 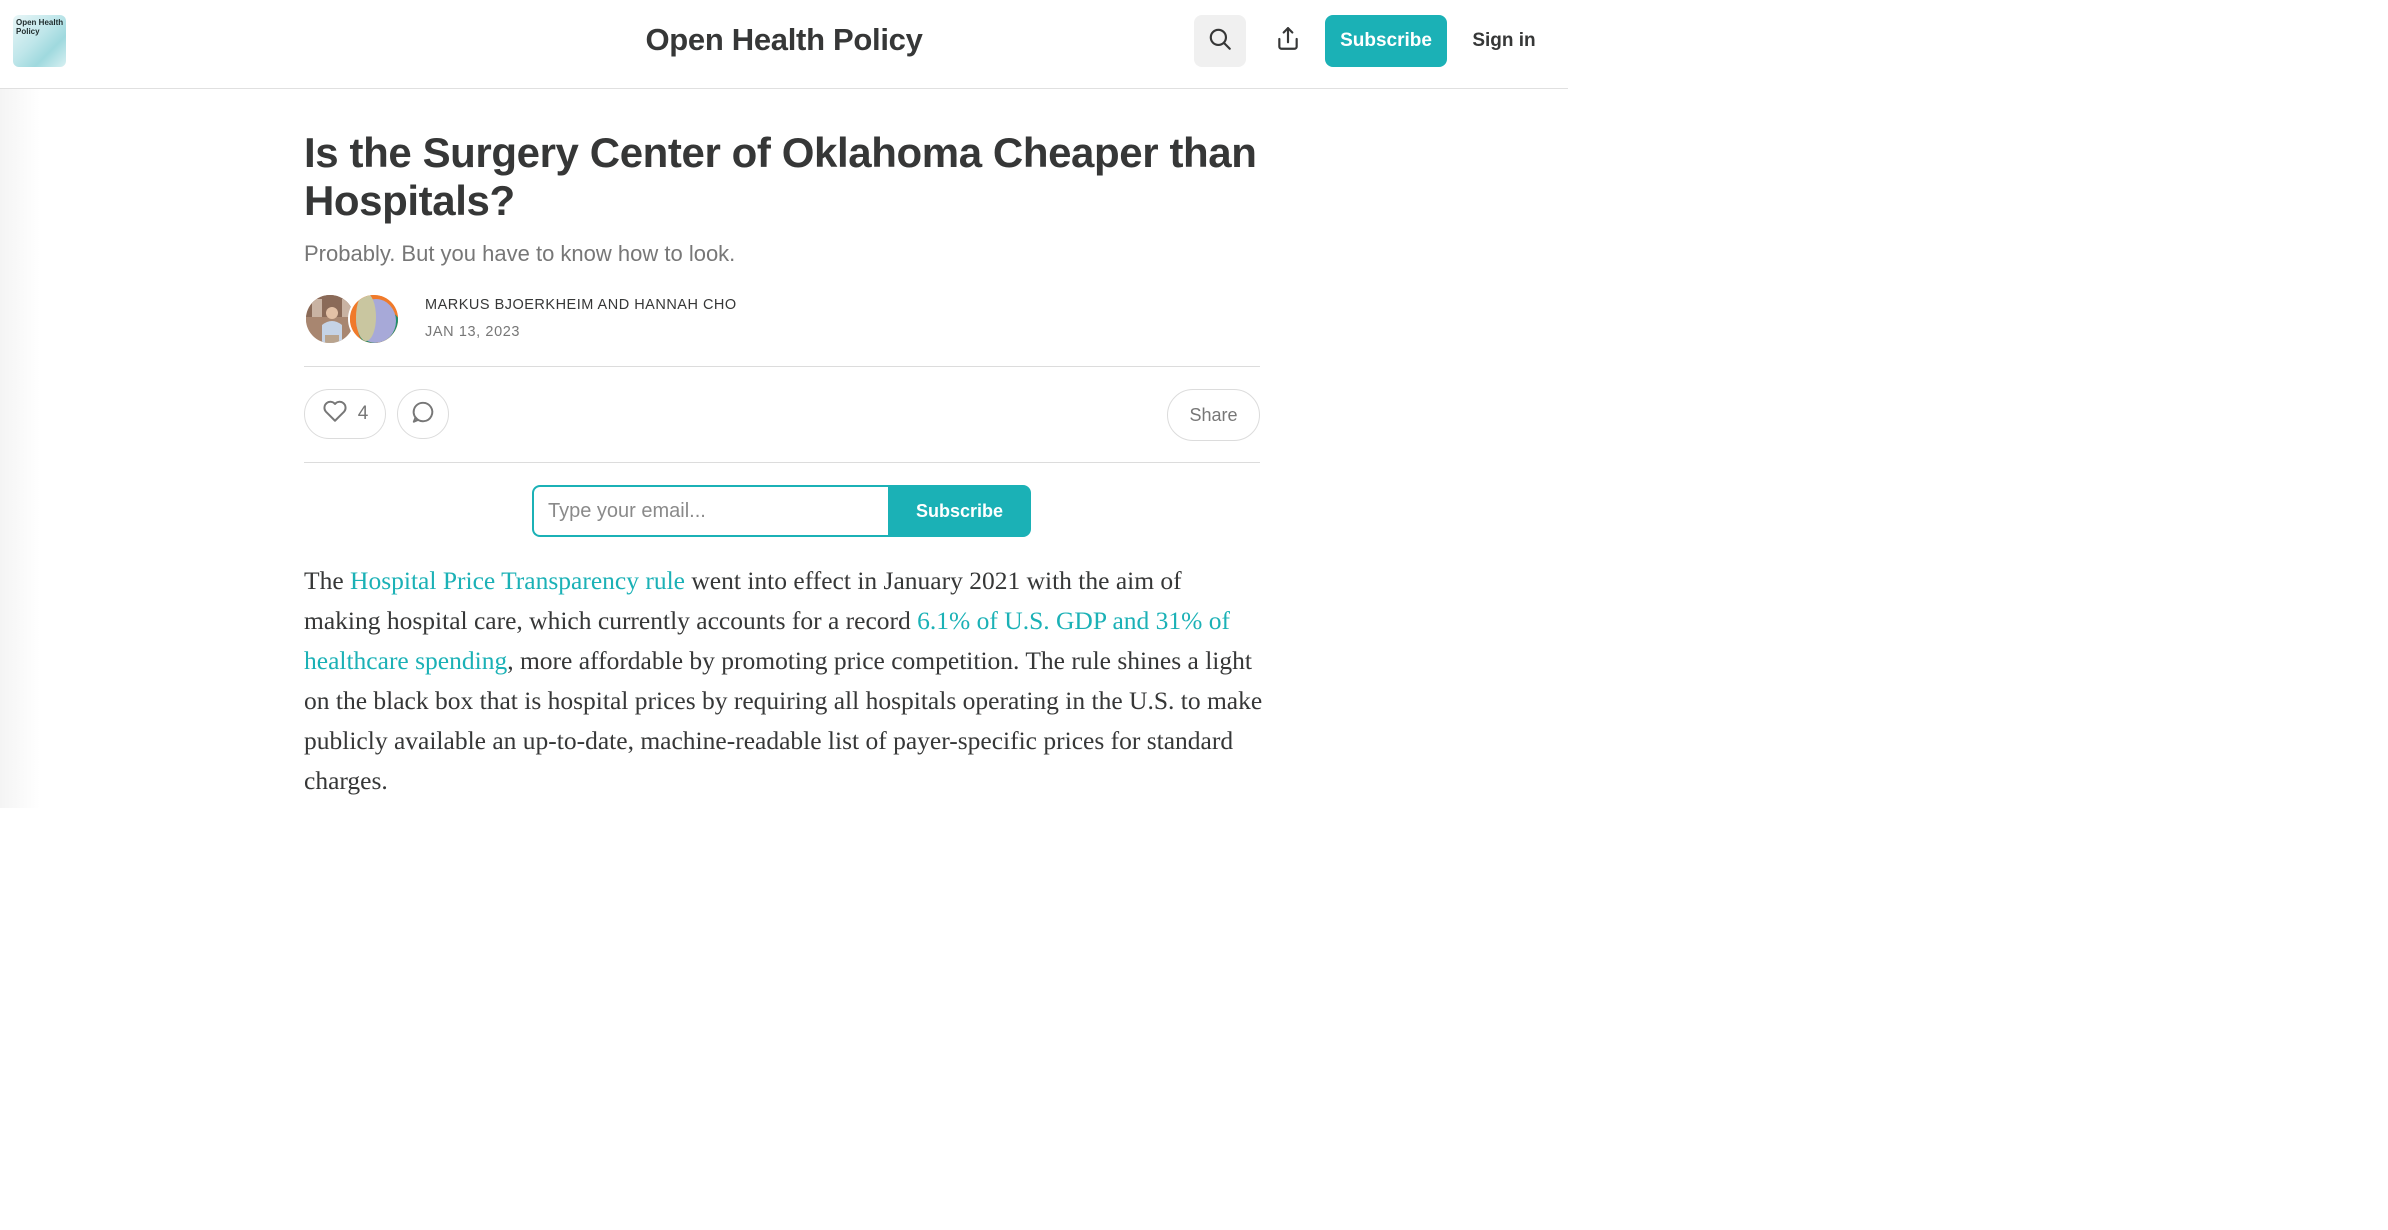 What do you see at coordinates (711, 511) in the screenshot?
I see `email-input` at bounding box center [711, 511].